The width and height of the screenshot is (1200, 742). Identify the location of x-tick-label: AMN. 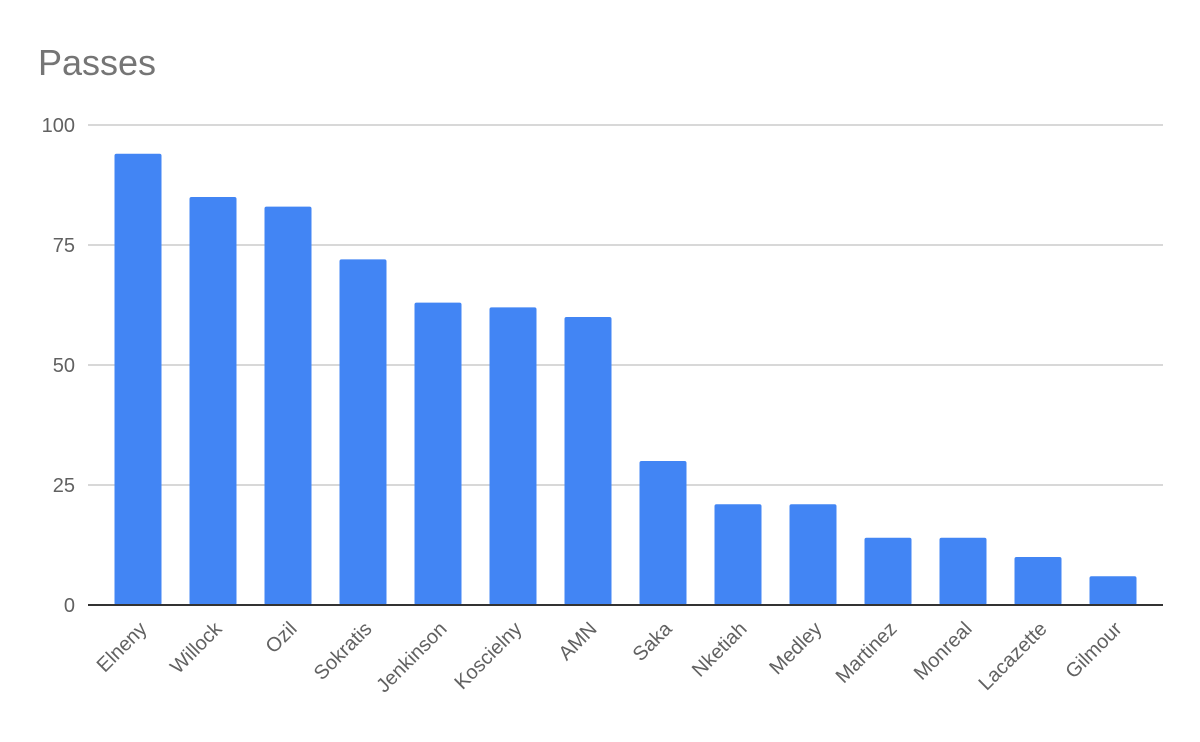
(578, 641).